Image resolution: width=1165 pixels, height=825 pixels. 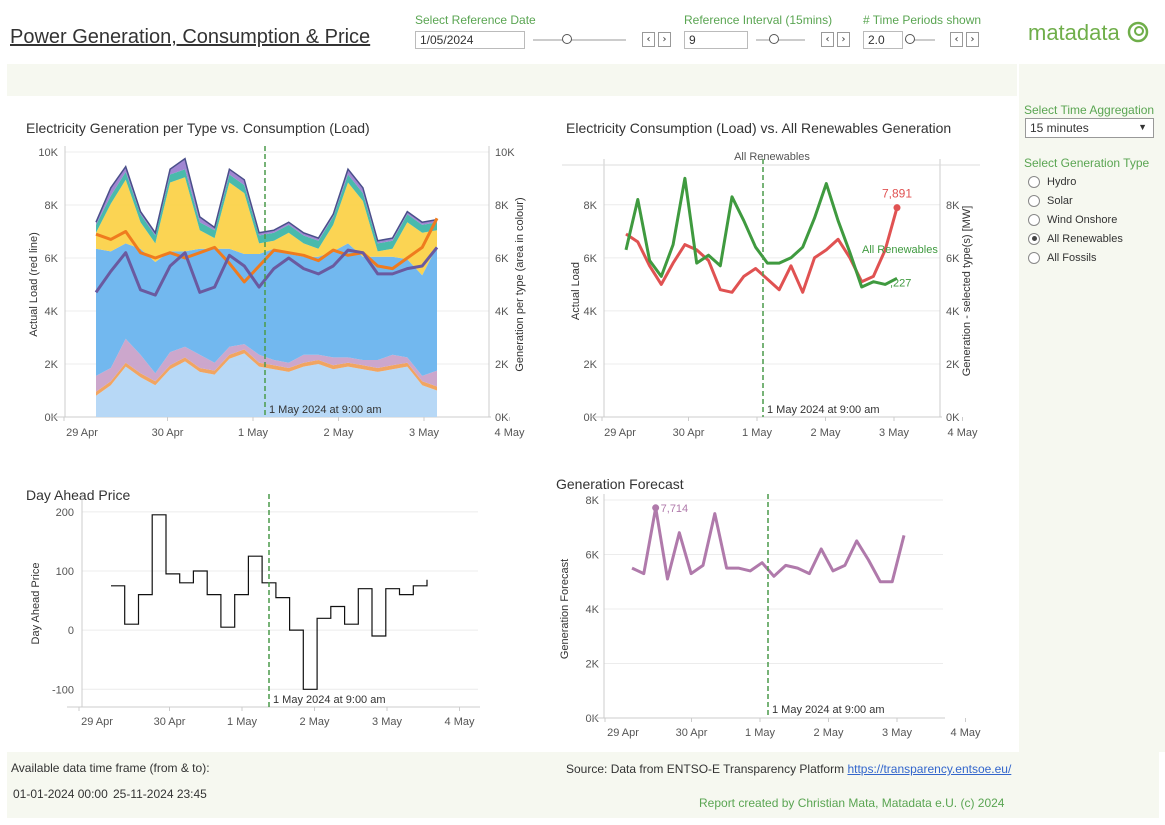 What do you see at coordinates (1060, 200) in the screenshot?
I see `radio-label: Solar` at bounding box center [1060, 200].